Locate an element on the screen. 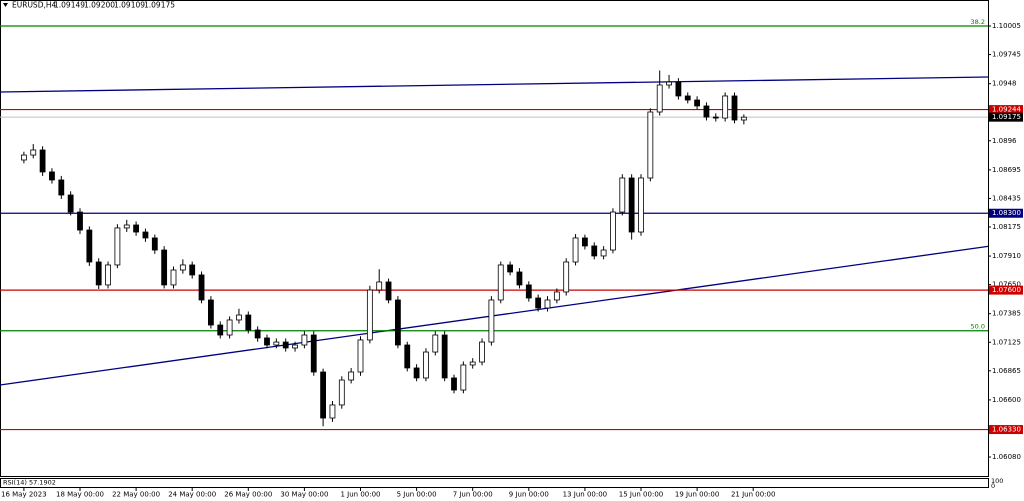  ohlc-open: 1.09149 is located at coordinates (69, 5).